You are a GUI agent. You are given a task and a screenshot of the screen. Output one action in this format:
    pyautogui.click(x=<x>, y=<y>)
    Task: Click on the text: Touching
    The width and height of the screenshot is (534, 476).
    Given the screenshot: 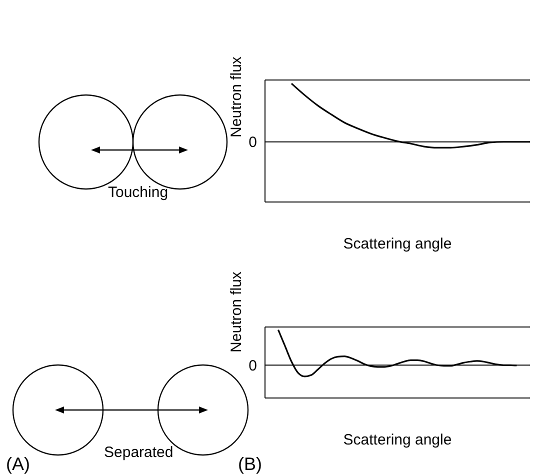 What is the action you would take?
    pyautogui.click(x=138, y=192)
    